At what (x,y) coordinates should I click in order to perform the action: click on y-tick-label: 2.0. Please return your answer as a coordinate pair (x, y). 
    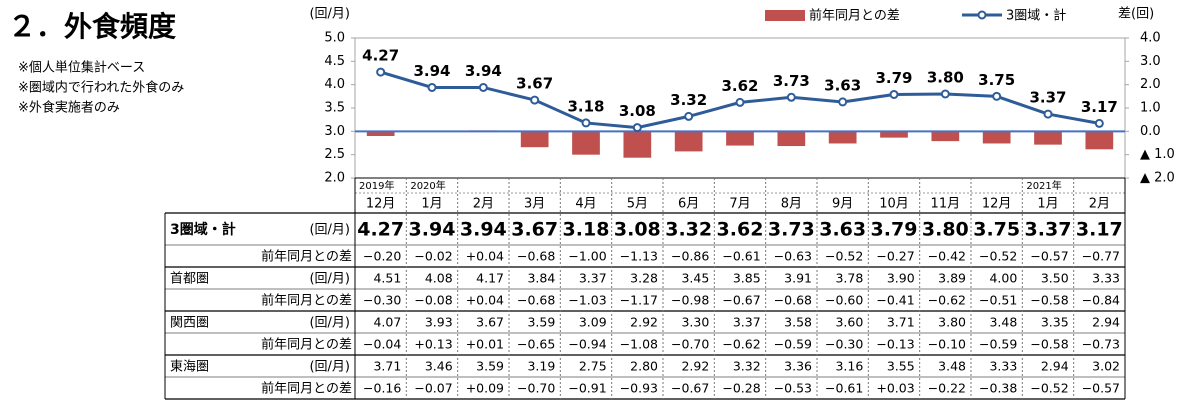
    Looking at the image, I should click on (334, 178).